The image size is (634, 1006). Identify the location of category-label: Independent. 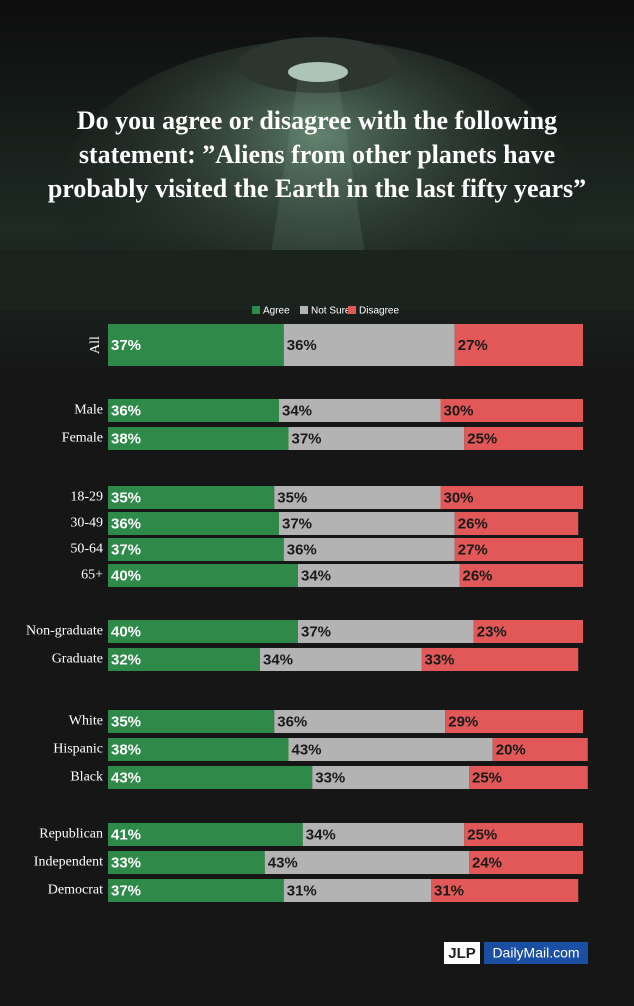
(68, 862).